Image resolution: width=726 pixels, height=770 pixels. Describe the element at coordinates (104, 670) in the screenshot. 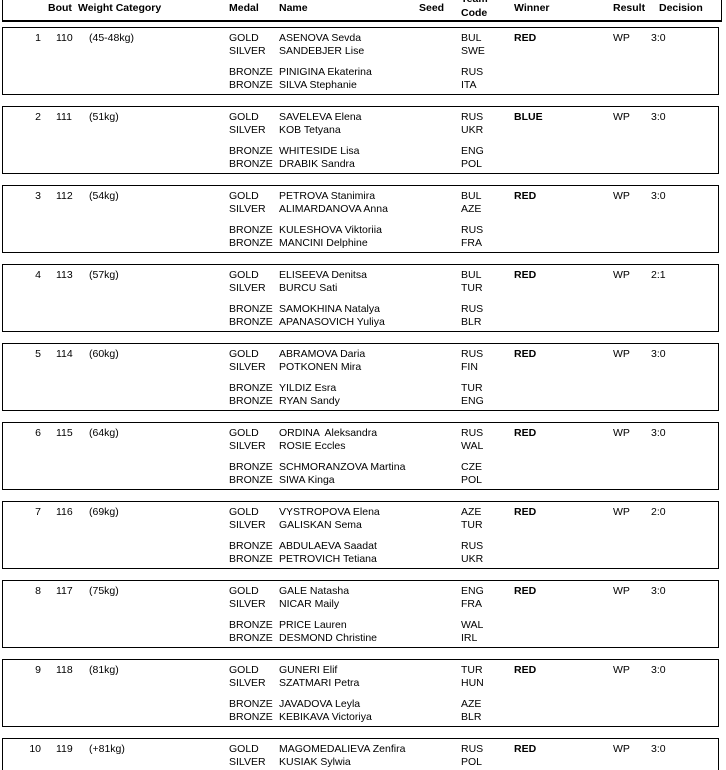

I see `weight-category: (81kg)` at that location.